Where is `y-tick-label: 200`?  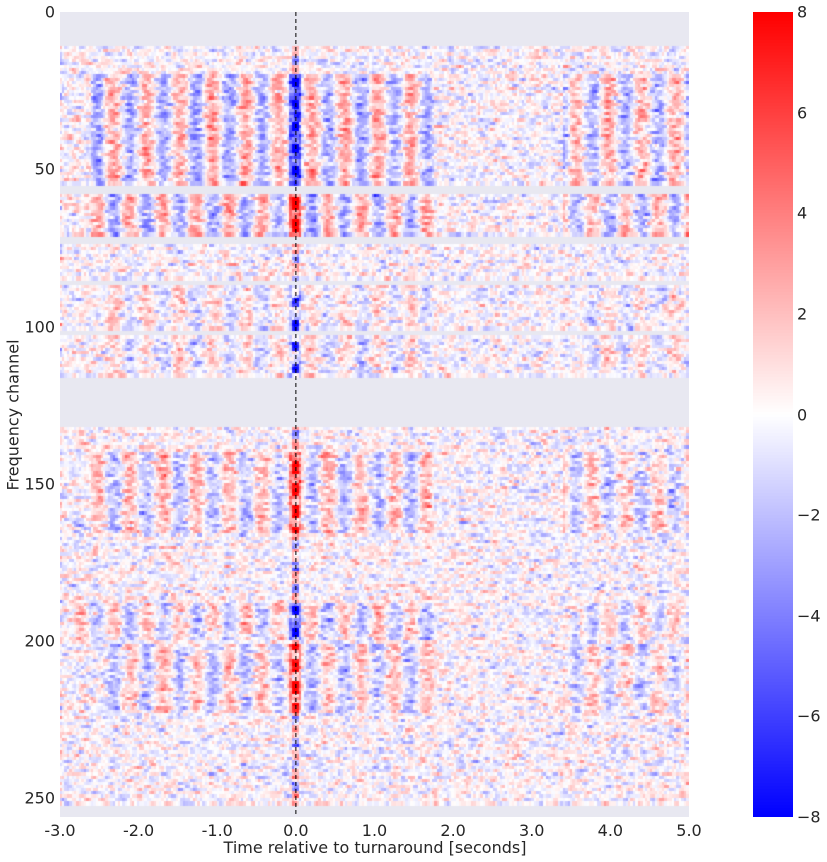
y-tick-label: 200 is located at coordinates (39, 641).